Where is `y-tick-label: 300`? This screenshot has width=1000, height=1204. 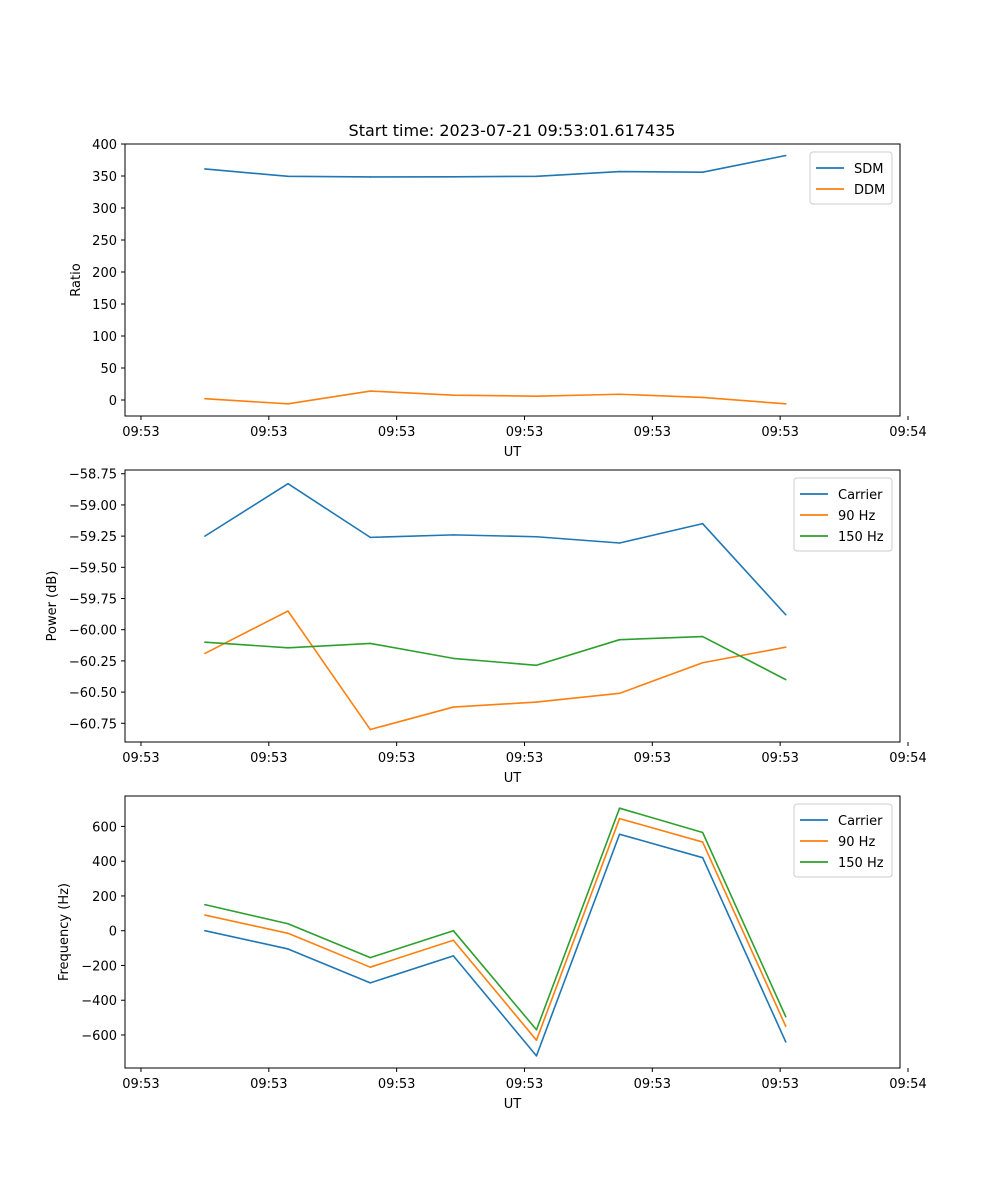 y-tick-label: 300 is located at coordinates (104, 209).